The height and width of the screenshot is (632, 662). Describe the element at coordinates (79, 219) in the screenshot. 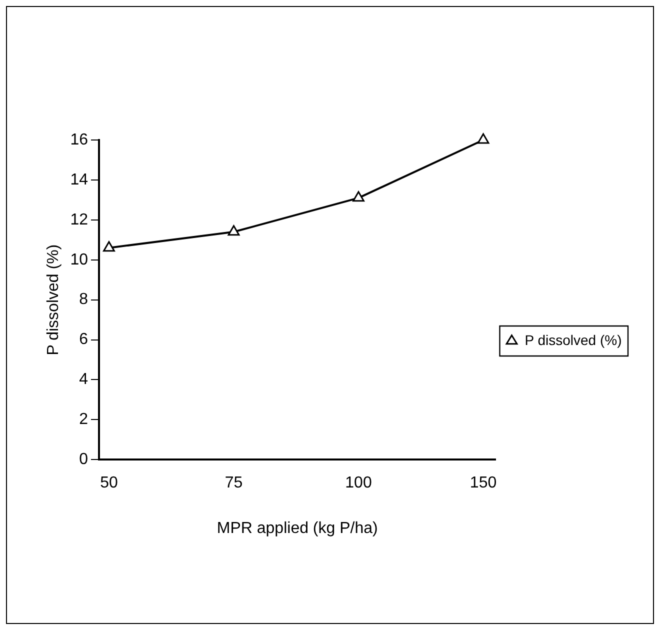

I see `y-tick-label: 12` at that location.